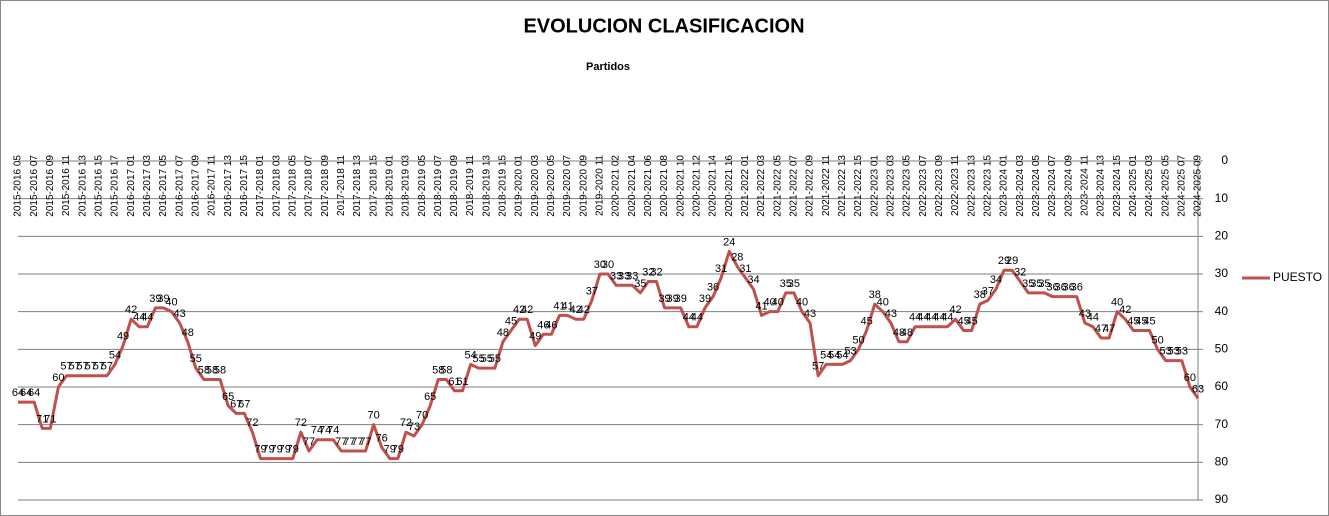 The height and width of the screenshot is (516, 1329). I want to click on x-tick-label: 2019-2020 09, so click(583, 186).